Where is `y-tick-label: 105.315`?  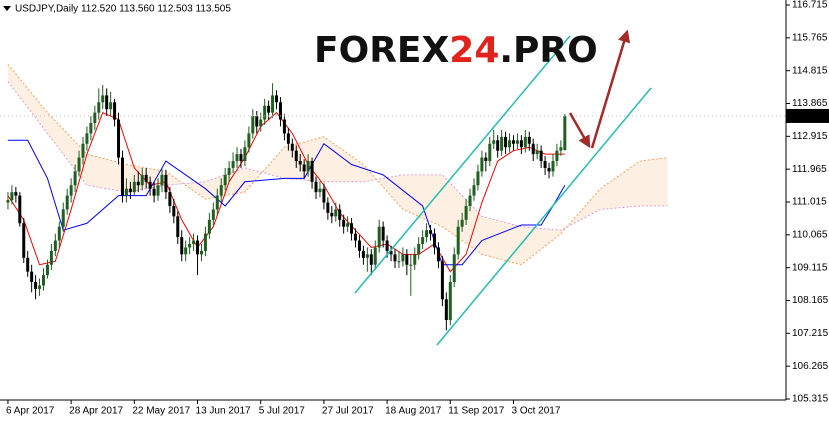 y-tick-label: 105.315 is located at coordinates (810, 399).